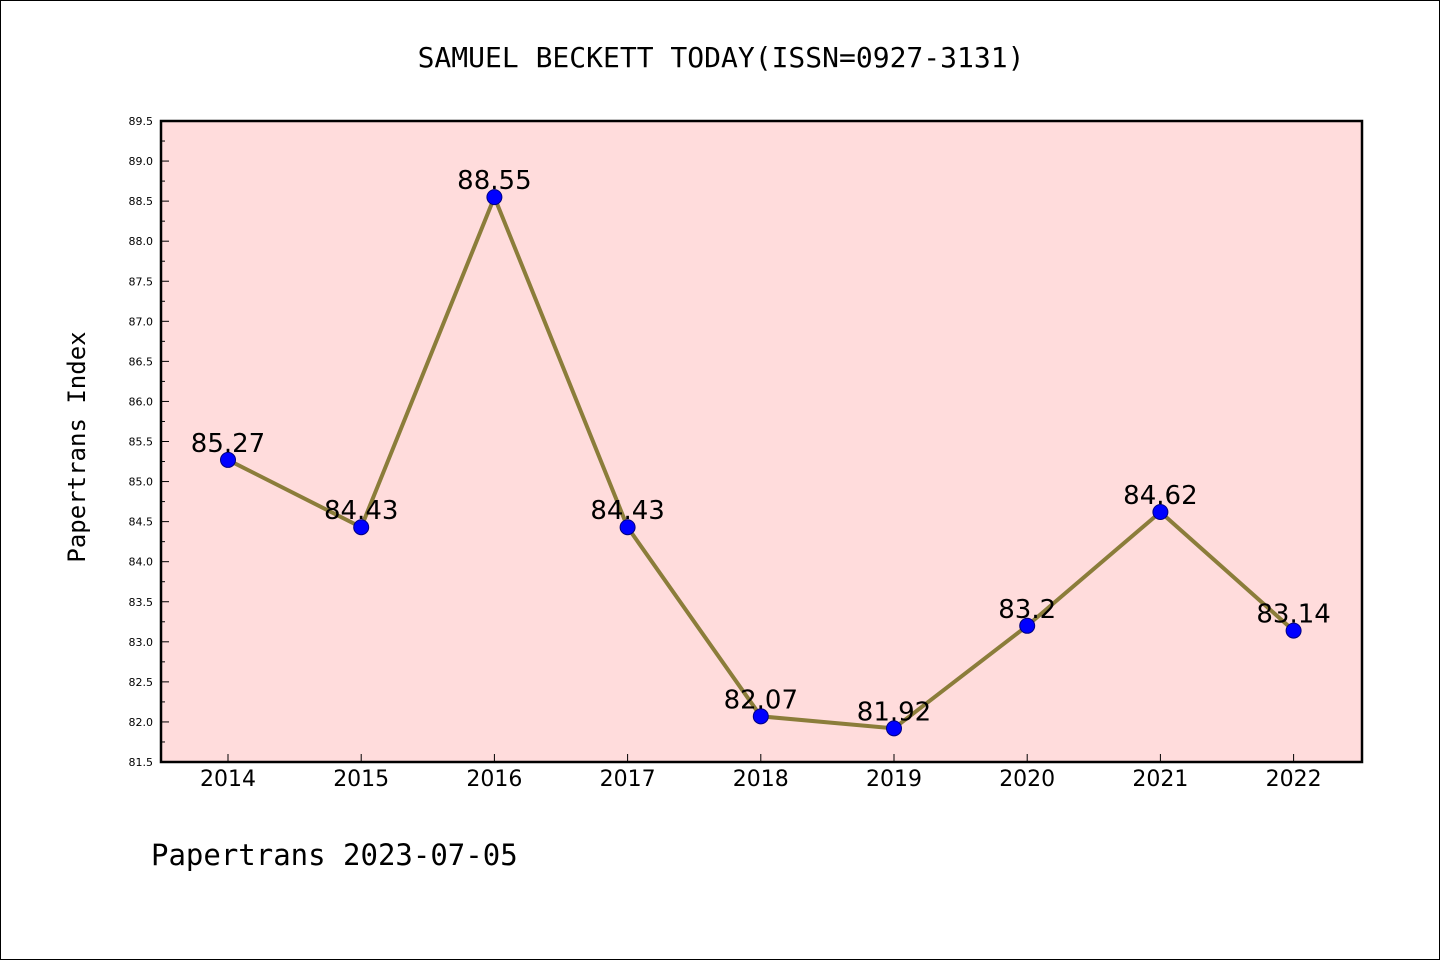  What do you see at coordinates (141, 682) in the screenshot?
I see `y-tick-label: 82.5` at bounding box center [141, 682].